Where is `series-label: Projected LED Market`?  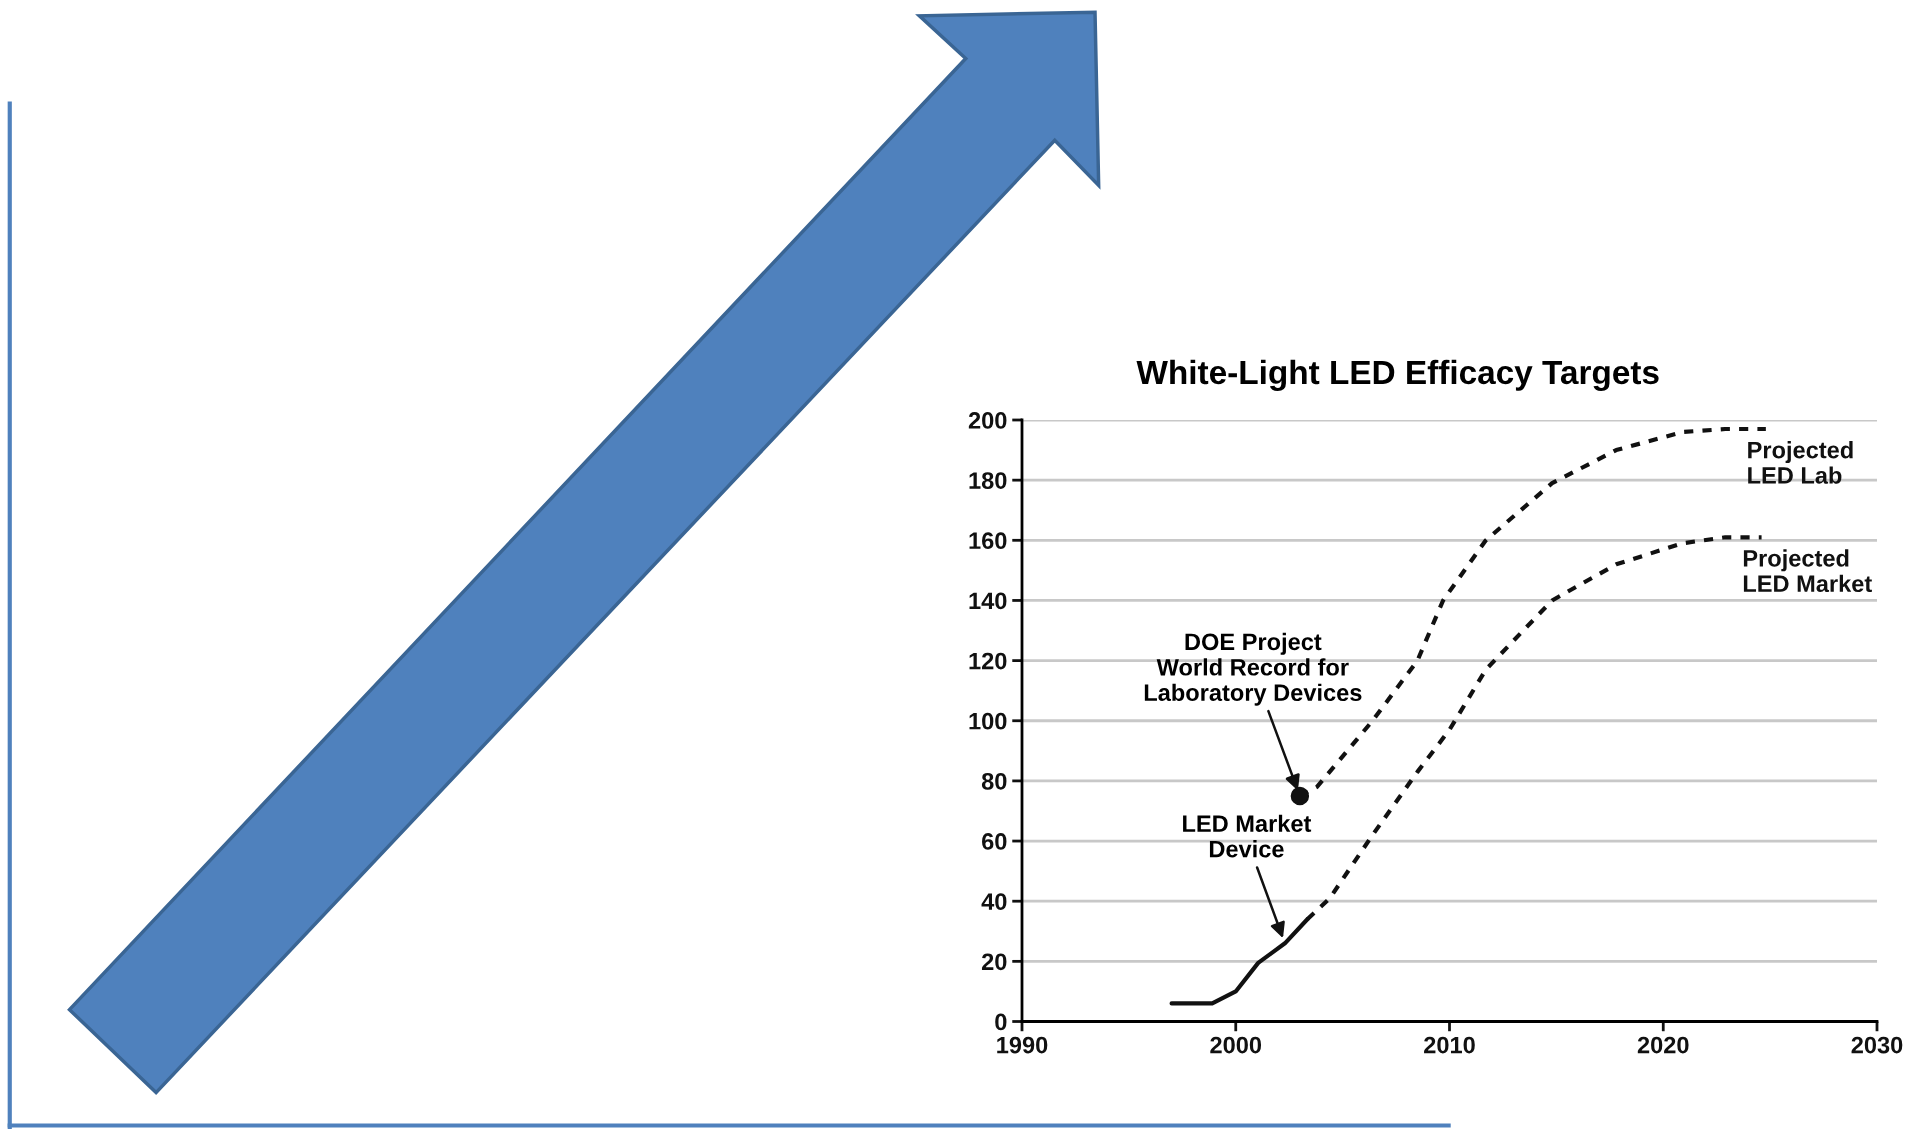 series-label: Projected LED Market is located at coordinates (1807, 571).